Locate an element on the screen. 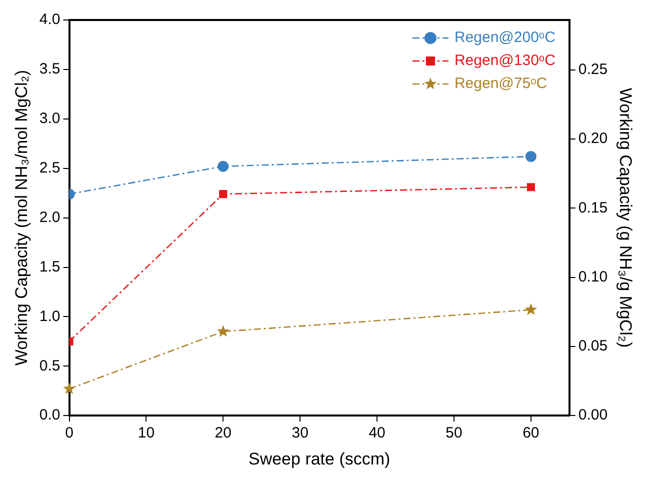 The width and height of the screenshot is (651, 482). y-tick-label: 0.0 is located at coordinates (49, 415).